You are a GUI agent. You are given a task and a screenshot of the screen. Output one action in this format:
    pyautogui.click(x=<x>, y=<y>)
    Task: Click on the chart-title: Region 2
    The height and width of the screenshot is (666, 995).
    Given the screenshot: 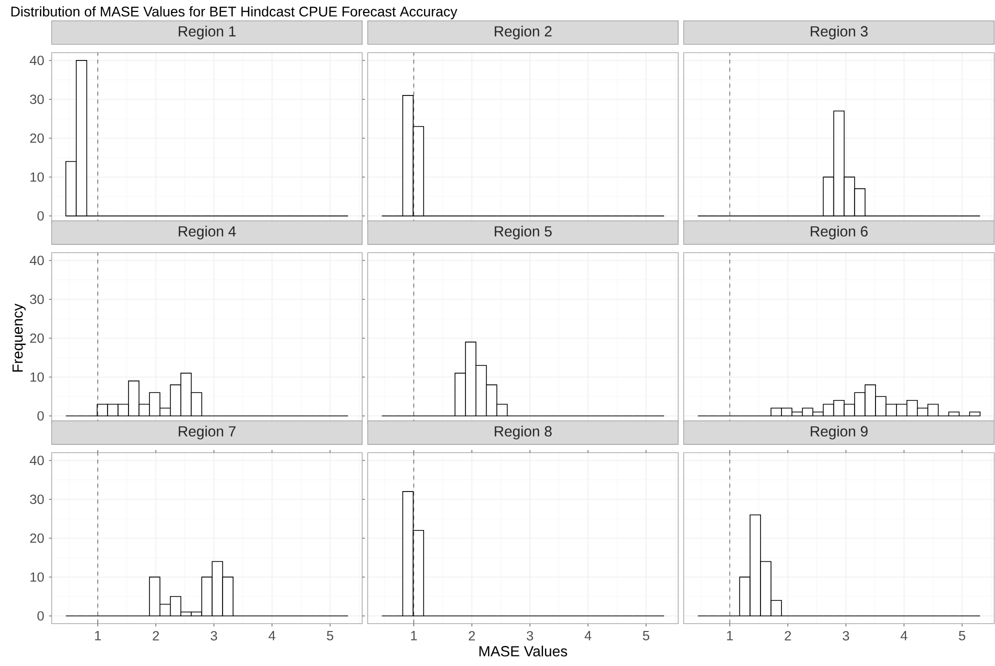 What is the action you would take?
    pyautogui.click(x=523, y=33)
    